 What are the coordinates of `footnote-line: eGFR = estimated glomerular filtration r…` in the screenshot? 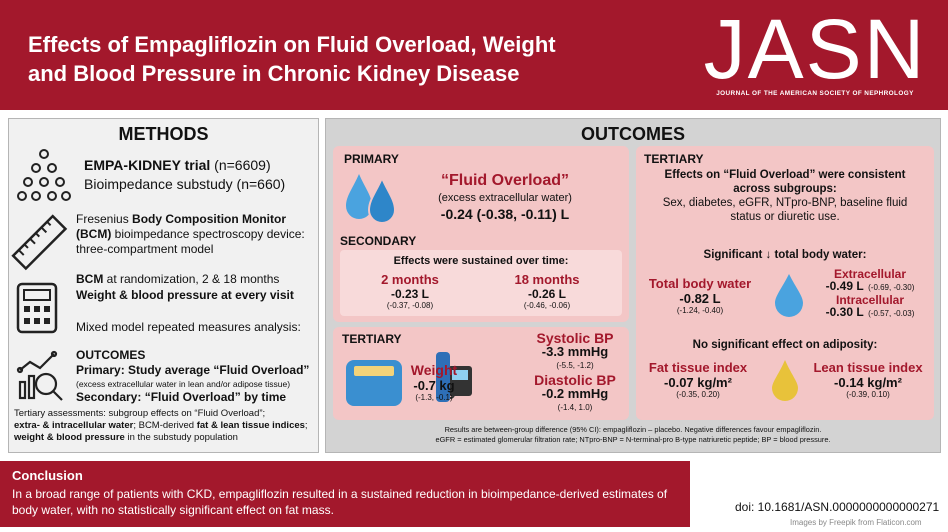 It's located at (633, 439).